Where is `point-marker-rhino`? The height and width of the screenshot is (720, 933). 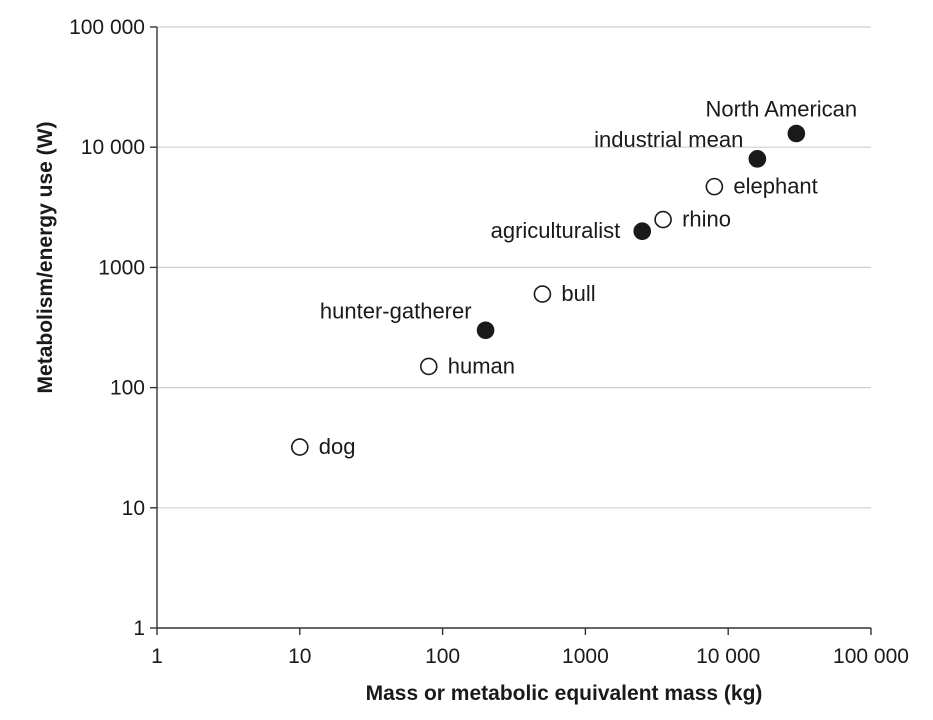 point-marker-rhino is located at coordinates (663, 219).